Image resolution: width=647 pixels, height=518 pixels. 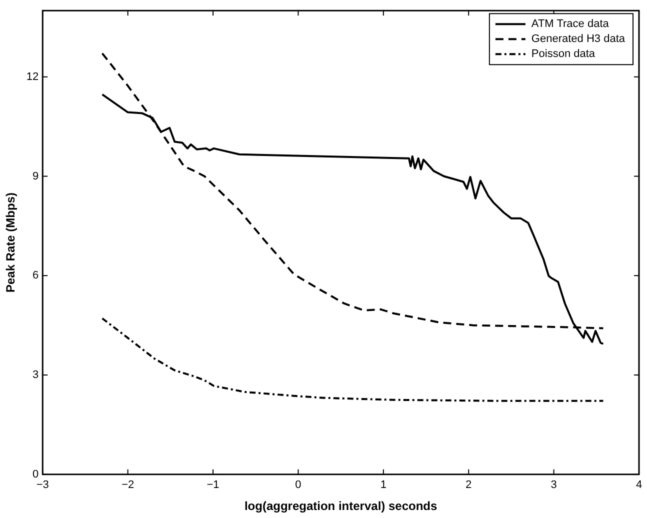 What do you see at coordinates (35, 474) in the screenshot?
I see `y-tick-label: 0` at bounding box center [35, 474].